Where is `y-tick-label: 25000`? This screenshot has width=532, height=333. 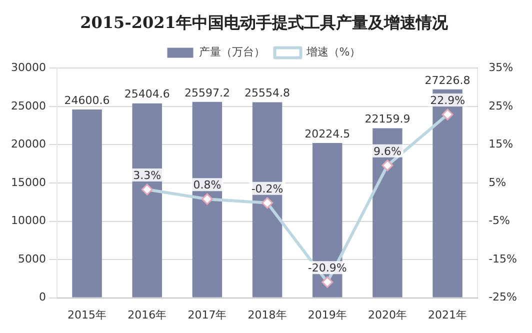 y-tick-label: 25000 is located at coordinates (28, 105).